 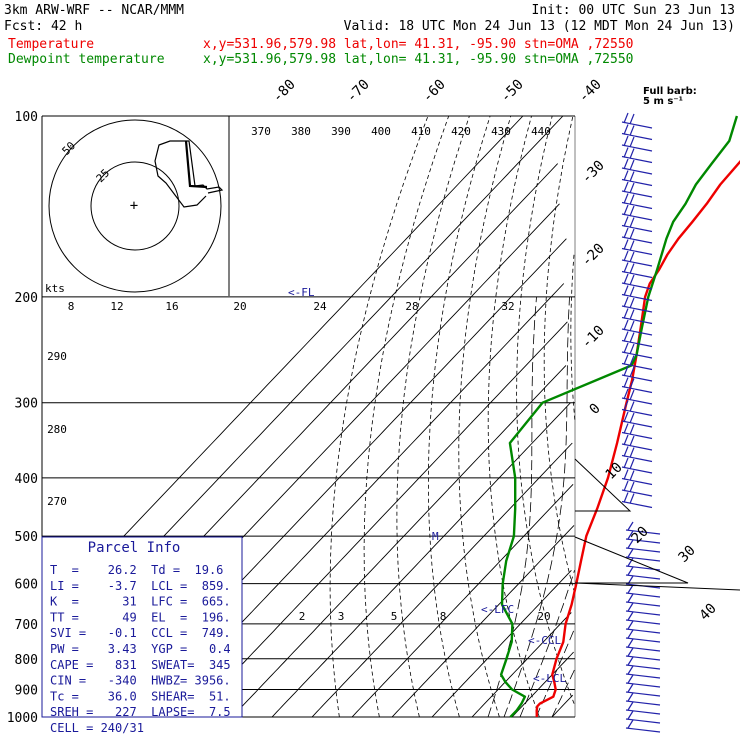 I want to click on hodograph-axis-label: 12, so click(x=116, y=306).